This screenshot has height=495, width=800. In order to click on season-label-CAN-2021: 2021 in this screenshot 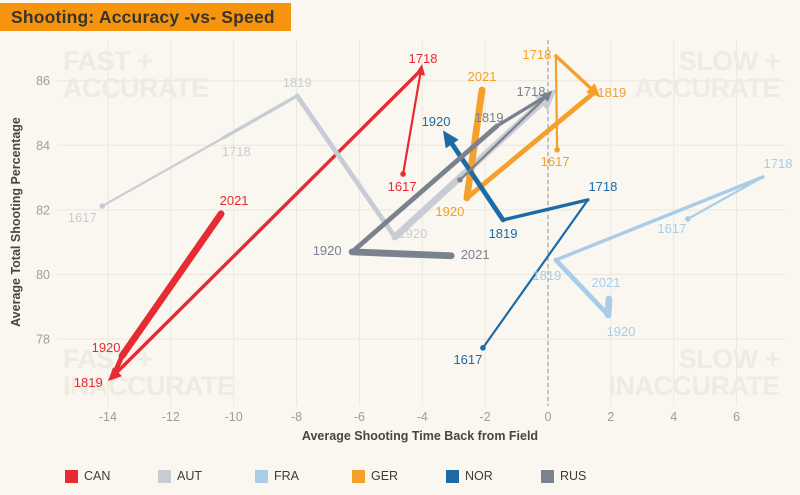, I will do `click(234, 200)`.